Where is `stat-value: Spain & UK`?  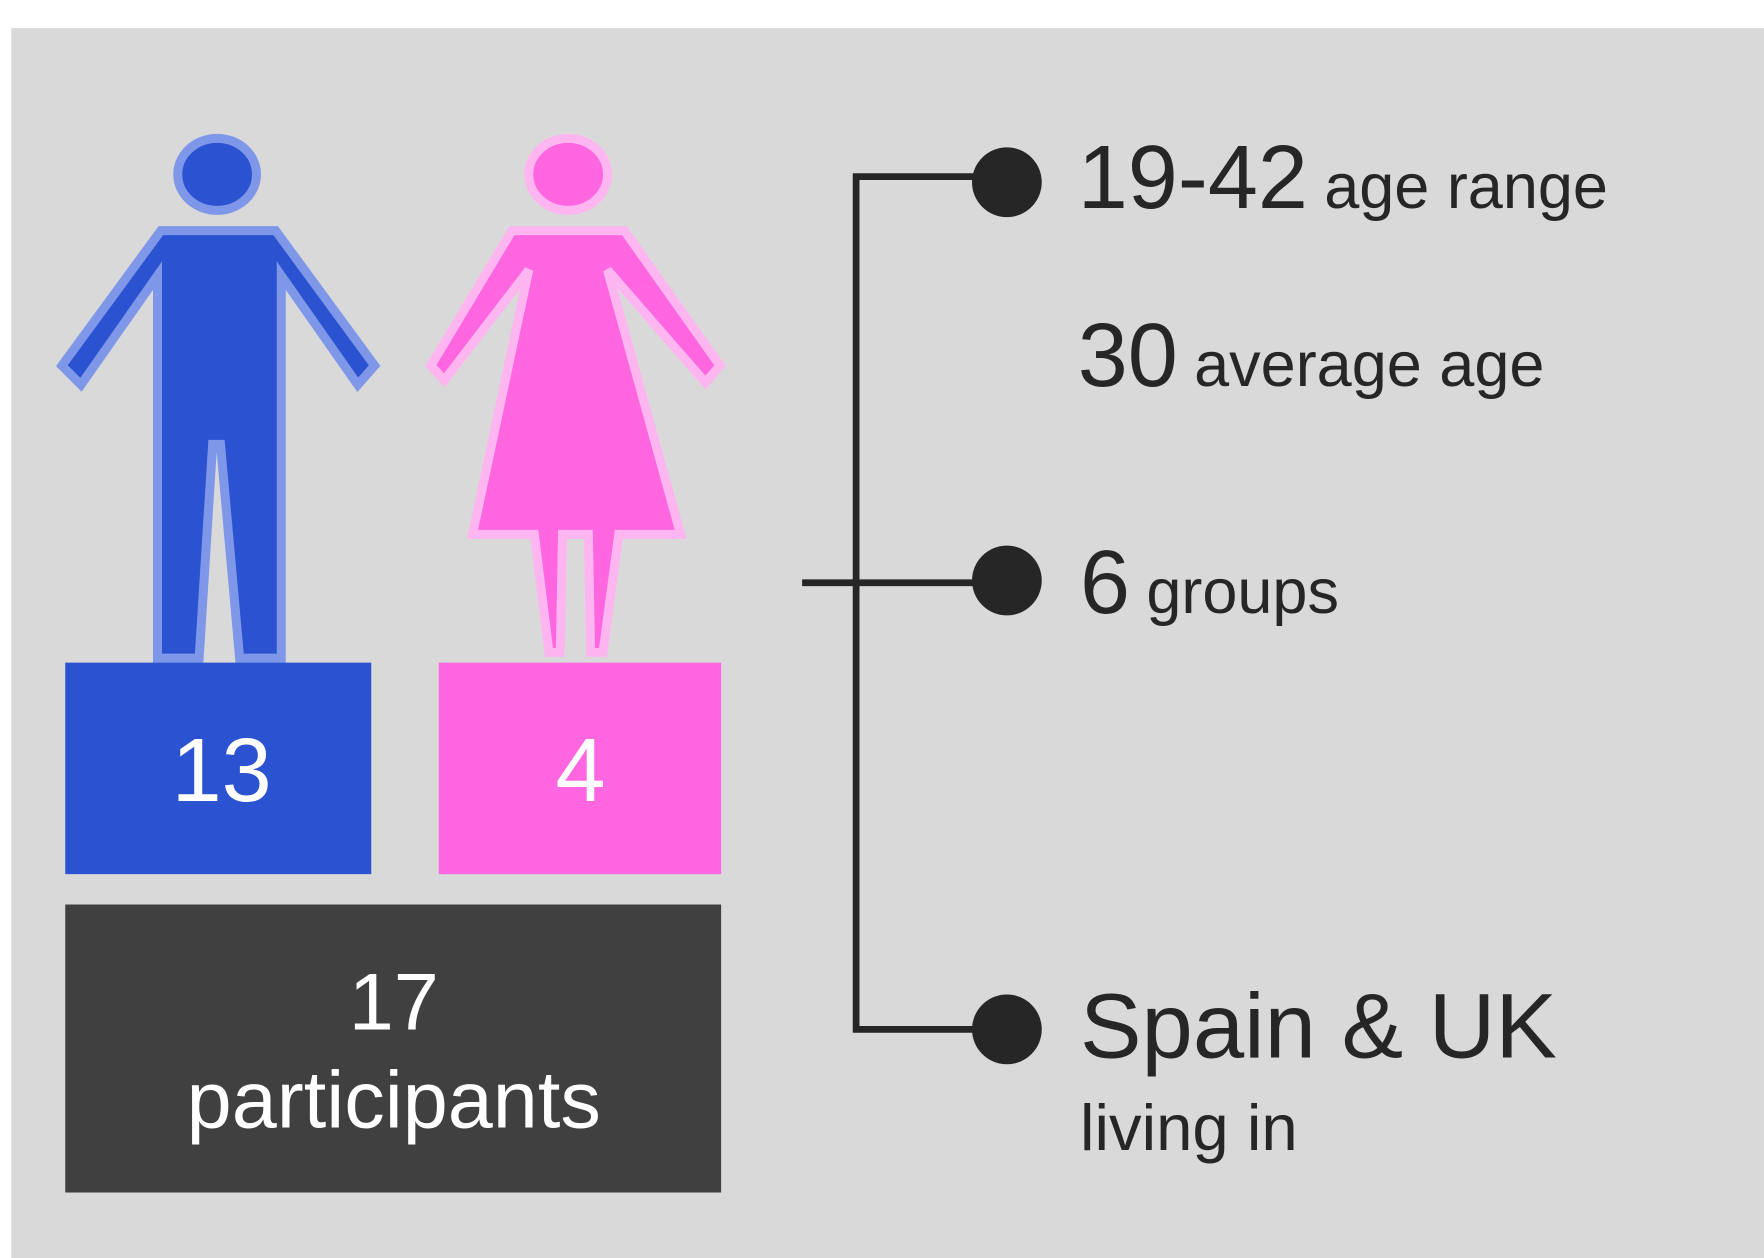
stat-value: Spain & UK is located at coordinates (1318, 1026).